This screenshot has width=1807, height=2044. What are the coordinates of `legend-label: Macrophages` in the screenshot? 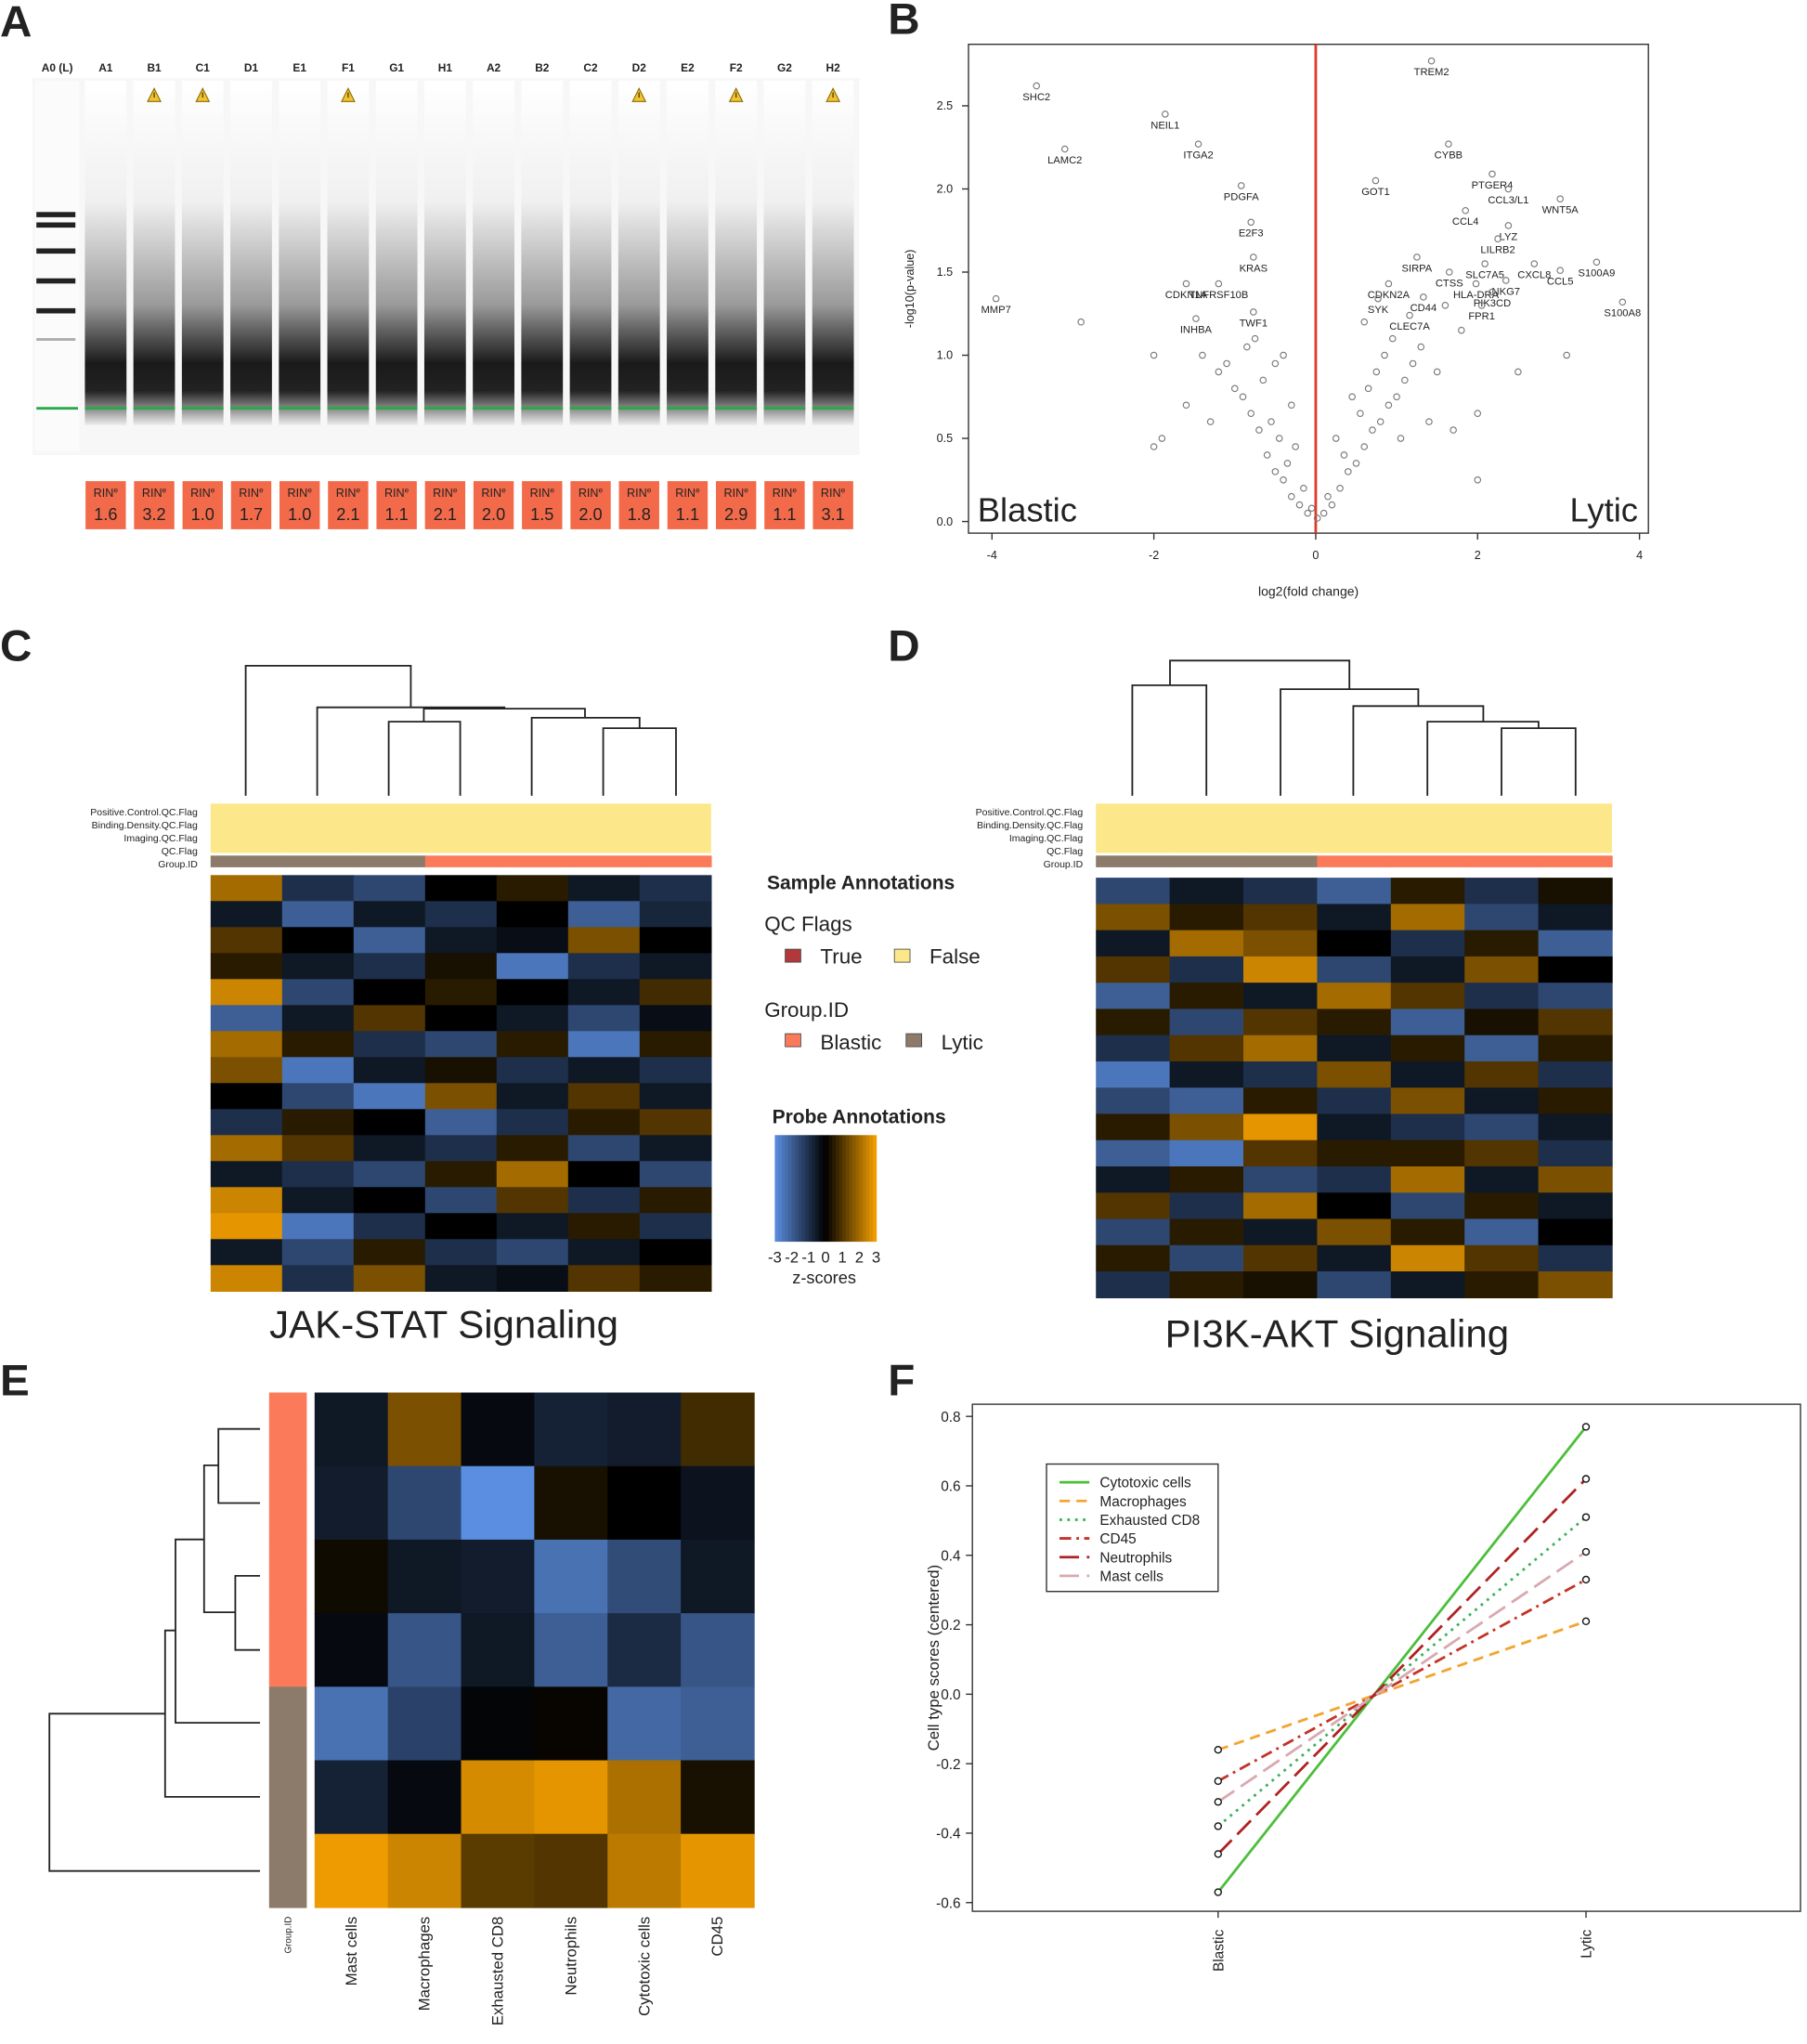 It's located at (1143, 1502).